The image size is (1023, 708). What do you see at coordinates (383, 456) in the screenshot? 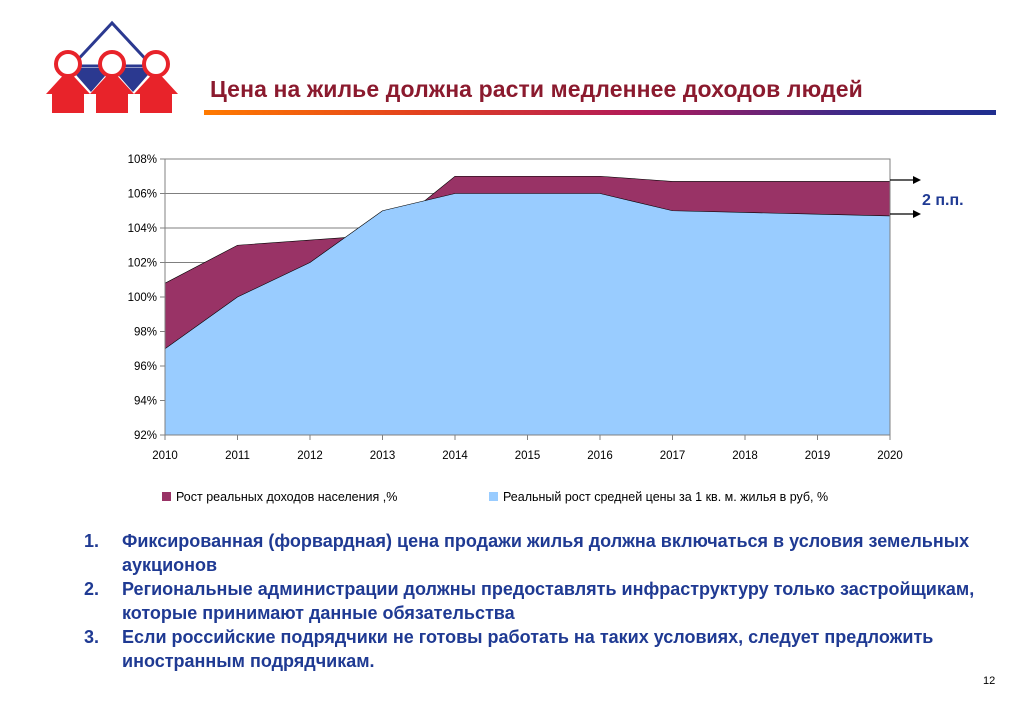
I see `x-tick-label: 2013` at bounding box center [383, 456].